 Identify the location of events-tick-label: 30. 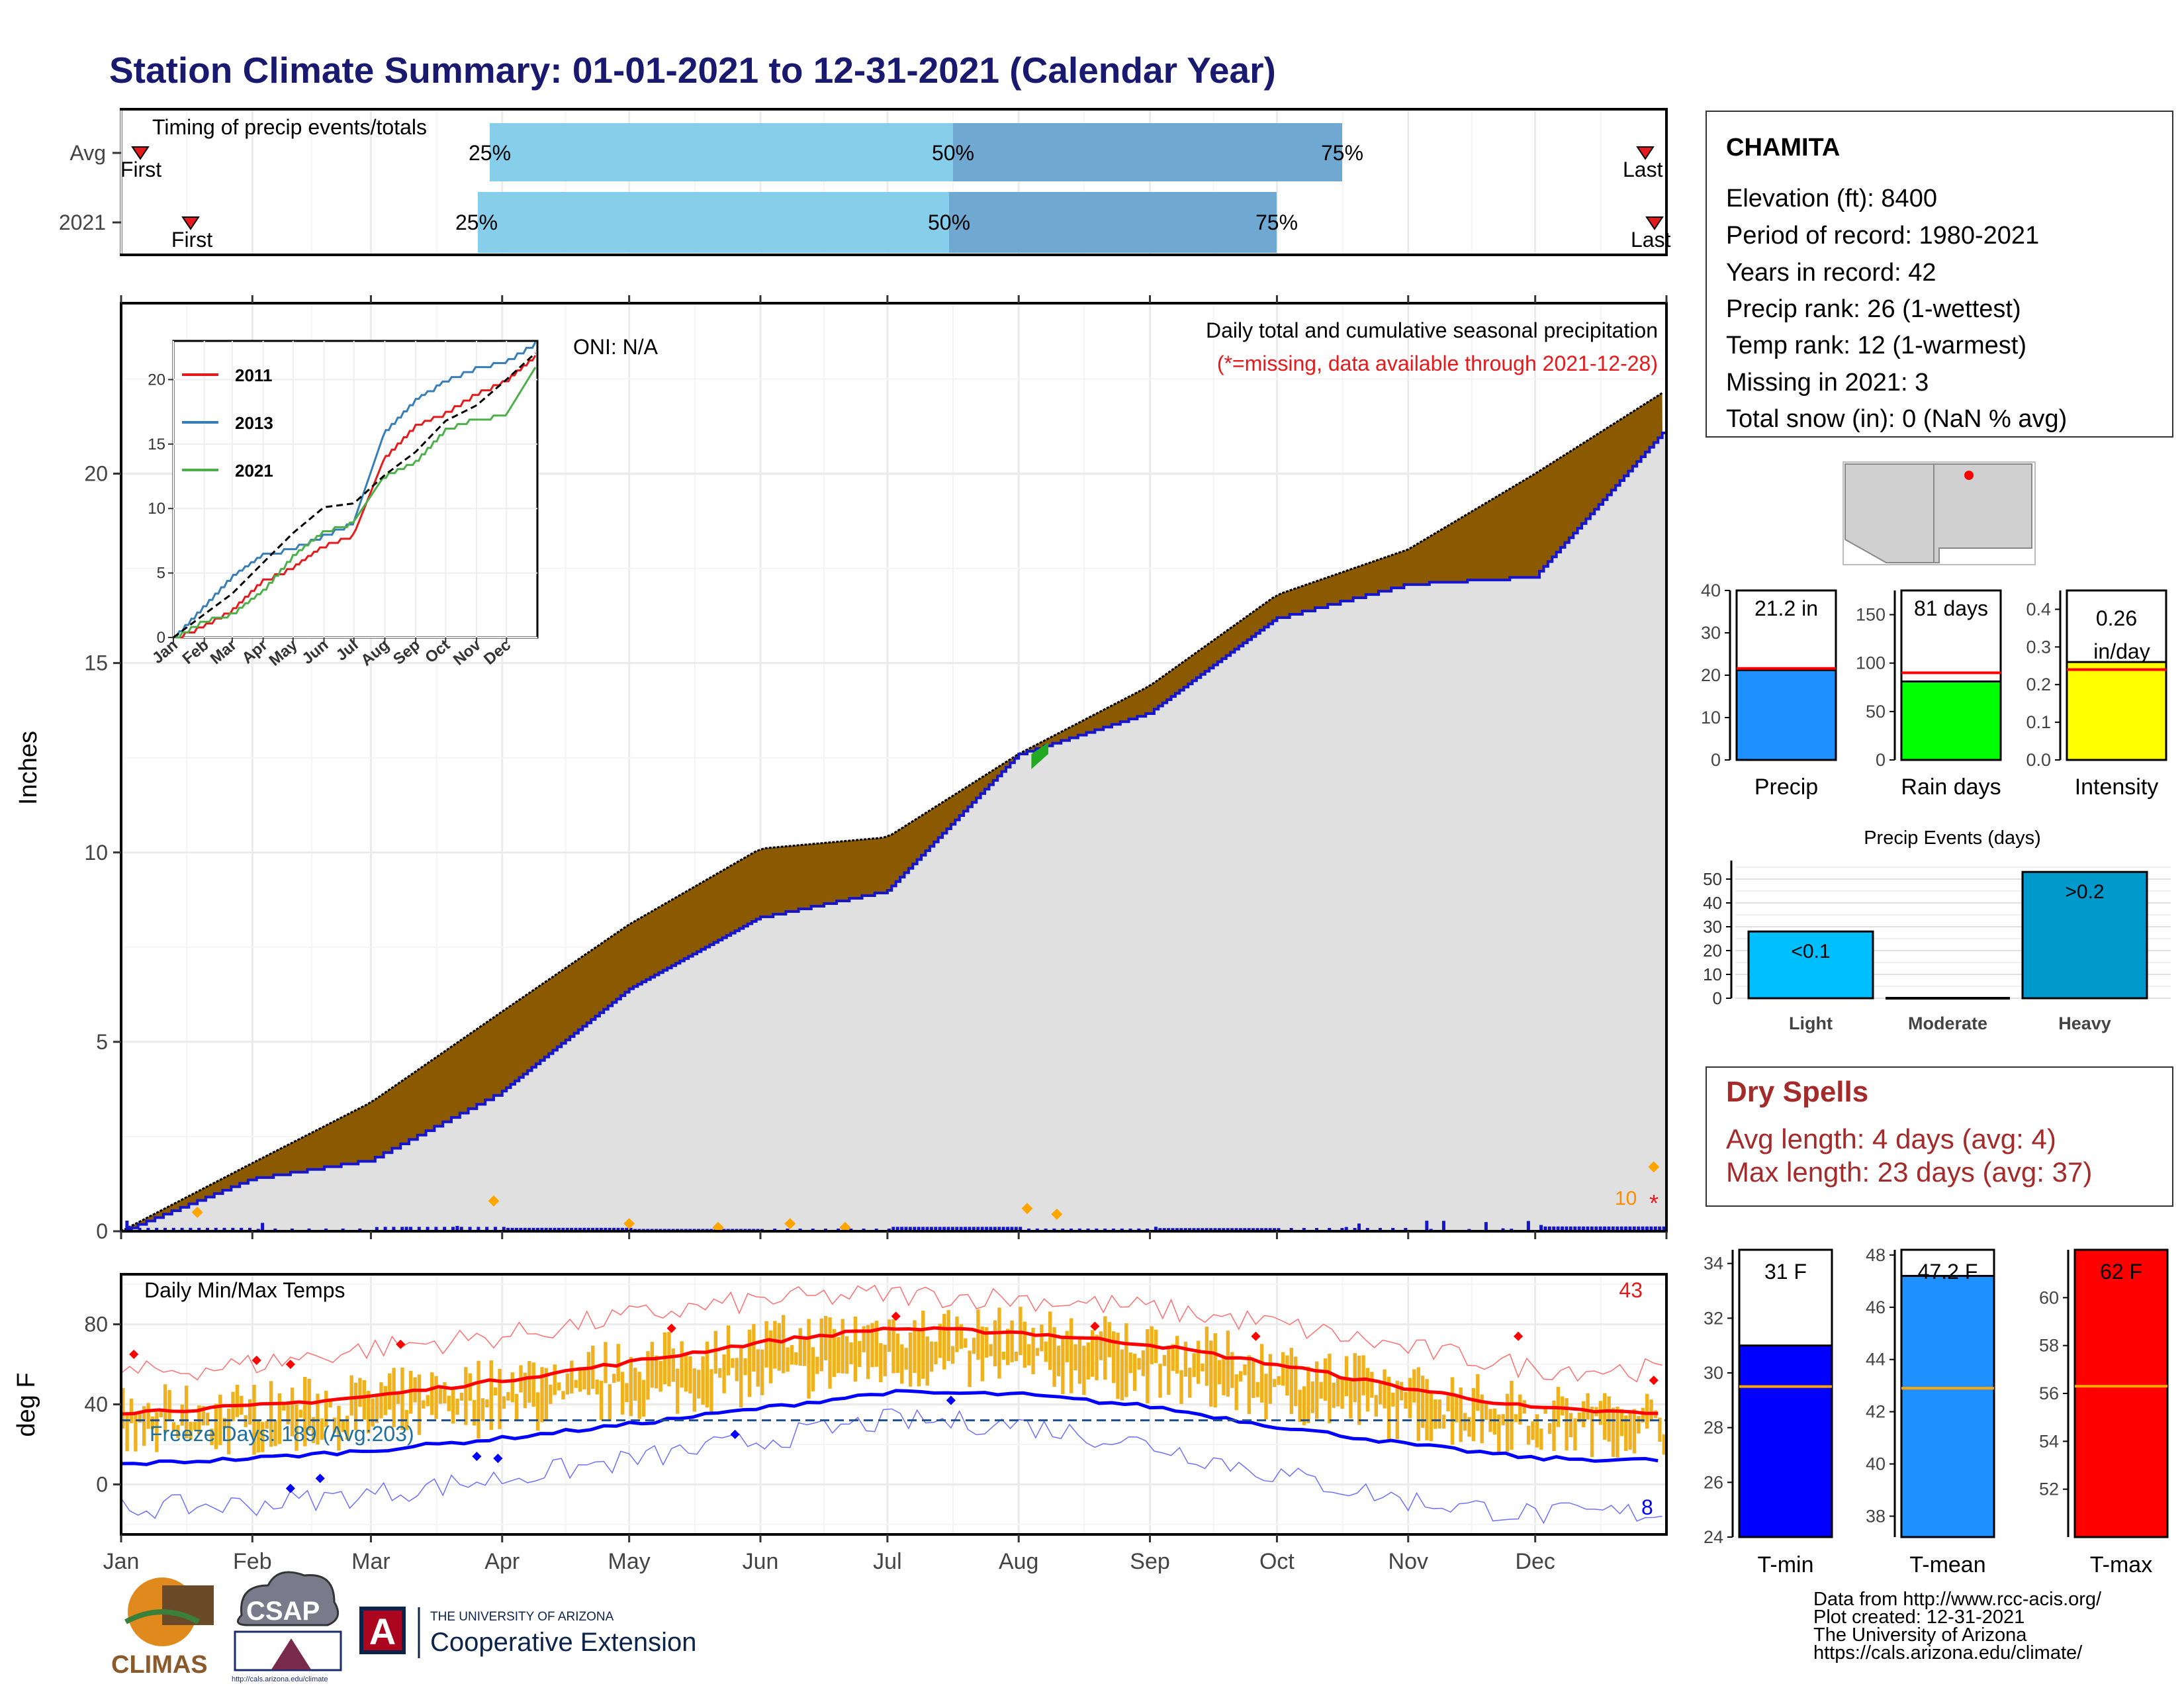
(1712, 927).